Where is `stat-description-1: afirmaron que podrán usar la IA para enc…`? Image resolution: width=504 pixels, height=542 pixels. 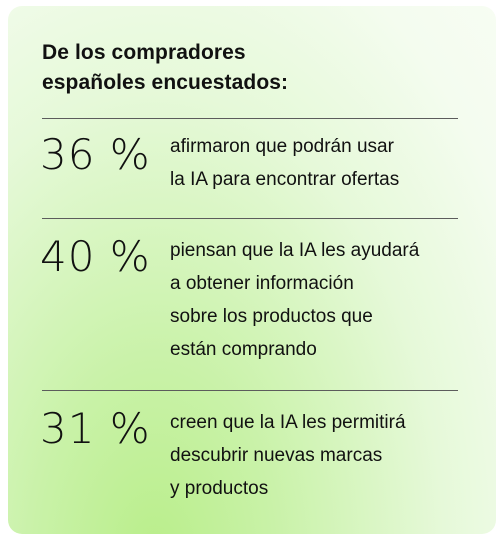 stat-description-1: afirmaron que podrán usar la IA para enc… is located at coordinates (315, 163).